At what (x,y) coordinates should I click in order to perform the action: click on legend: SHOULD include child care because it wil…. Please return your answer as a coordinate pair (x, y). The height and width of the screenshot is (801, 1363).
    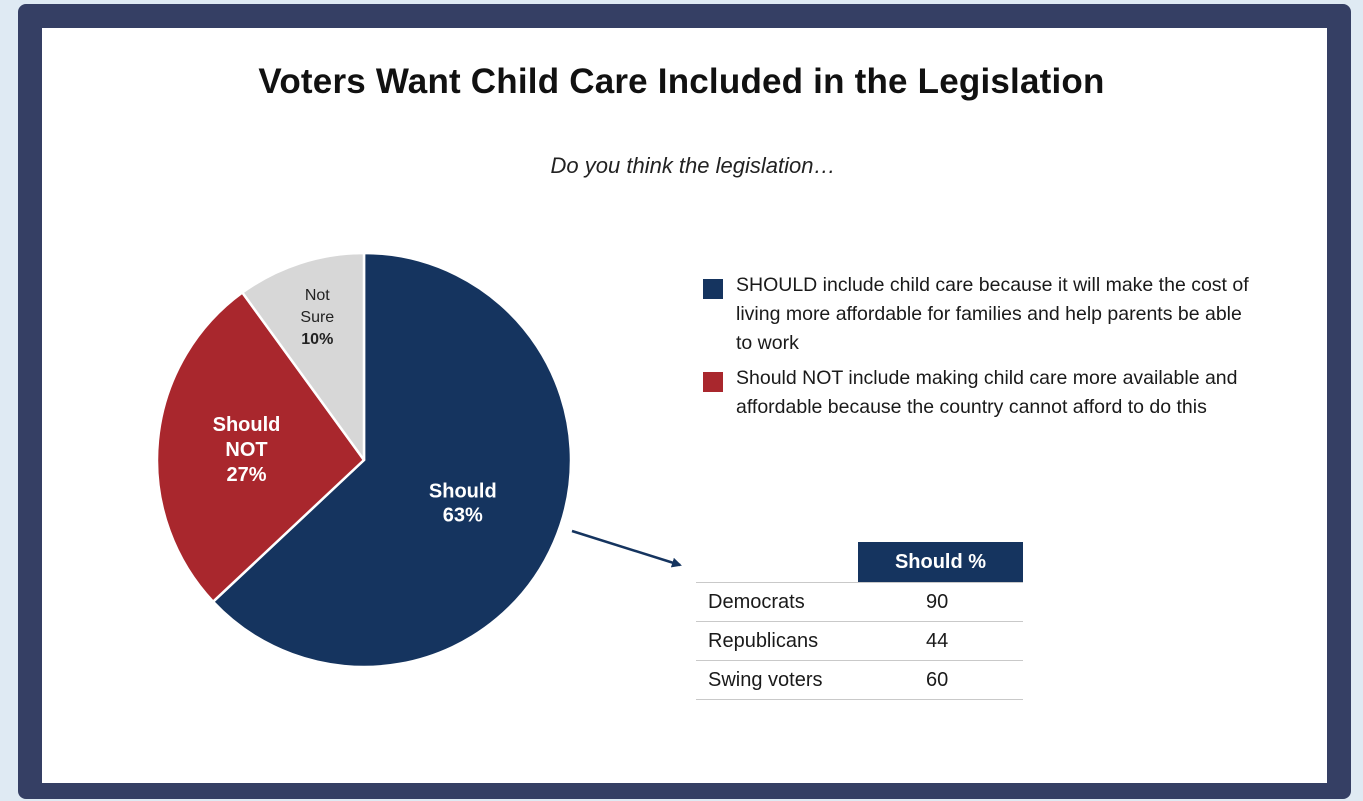
    Looking at the image, I should click on (980, 349).